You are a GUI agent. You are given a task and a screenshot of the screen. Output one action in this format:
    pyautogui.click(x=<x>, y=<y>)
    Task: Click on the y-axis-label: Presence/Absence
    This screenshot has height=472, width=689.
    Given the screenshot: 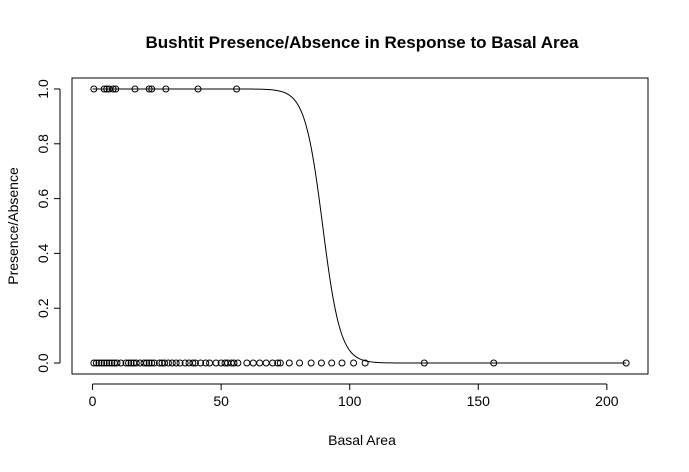 What is the action you would take?
    pyautogui.click(x=13, y=226)
    